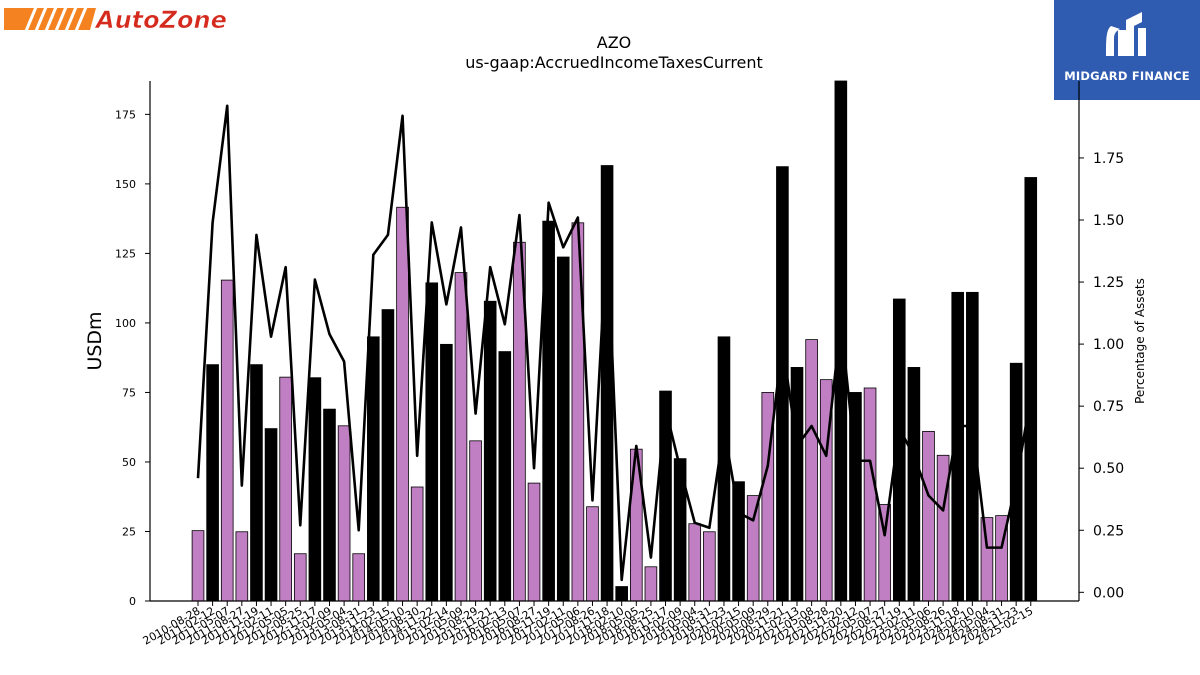 The height and width of the screenshot is (675, 1200). I want to click on secondary-y-axis-label: Percentage of Assets, so click(1140, 341).